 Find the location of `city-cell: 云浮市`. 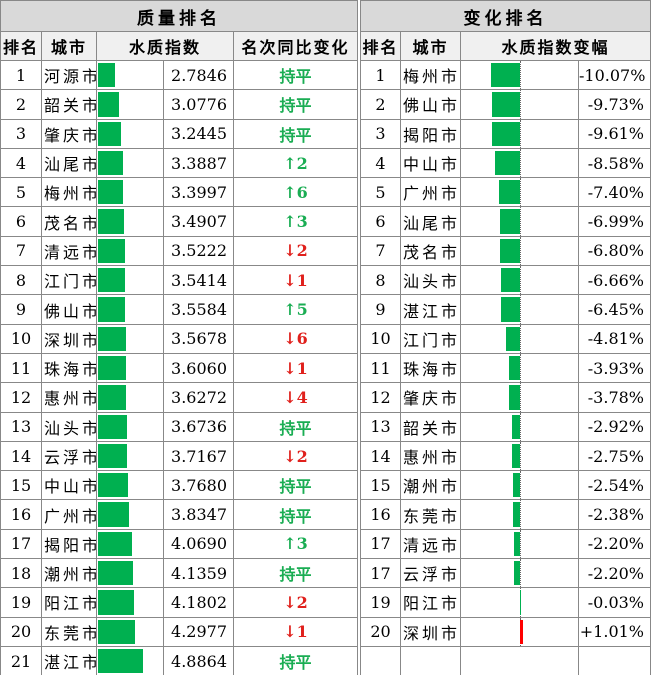

city-cell: 云浮市 is located at coordinates (430, 573).